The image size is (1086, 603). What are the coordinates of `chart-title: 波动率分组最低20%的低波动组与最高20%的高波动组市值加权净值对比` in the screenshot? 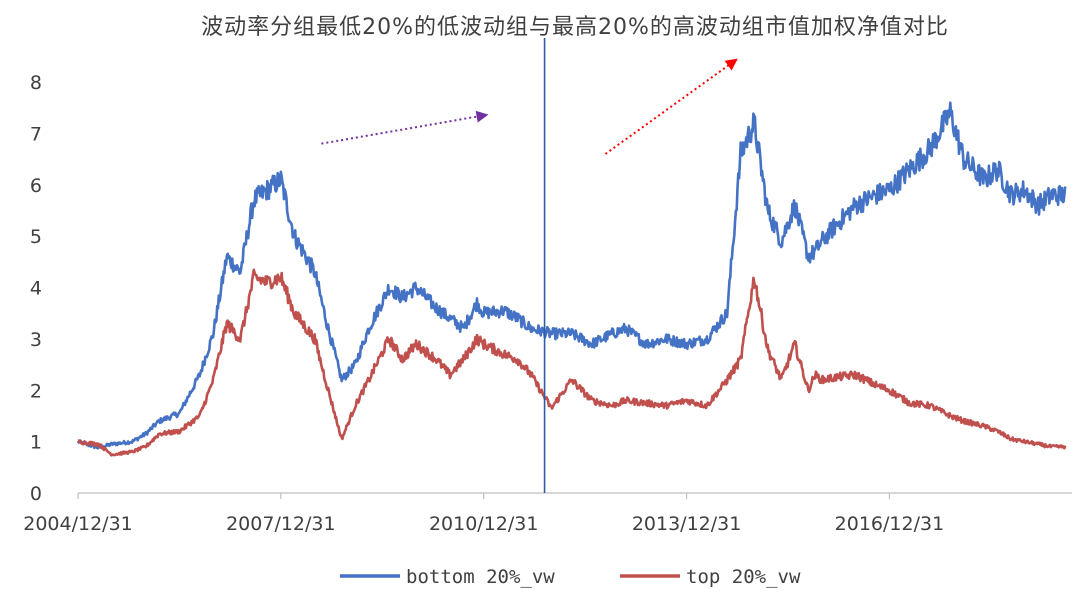 It's located at (575, 27).